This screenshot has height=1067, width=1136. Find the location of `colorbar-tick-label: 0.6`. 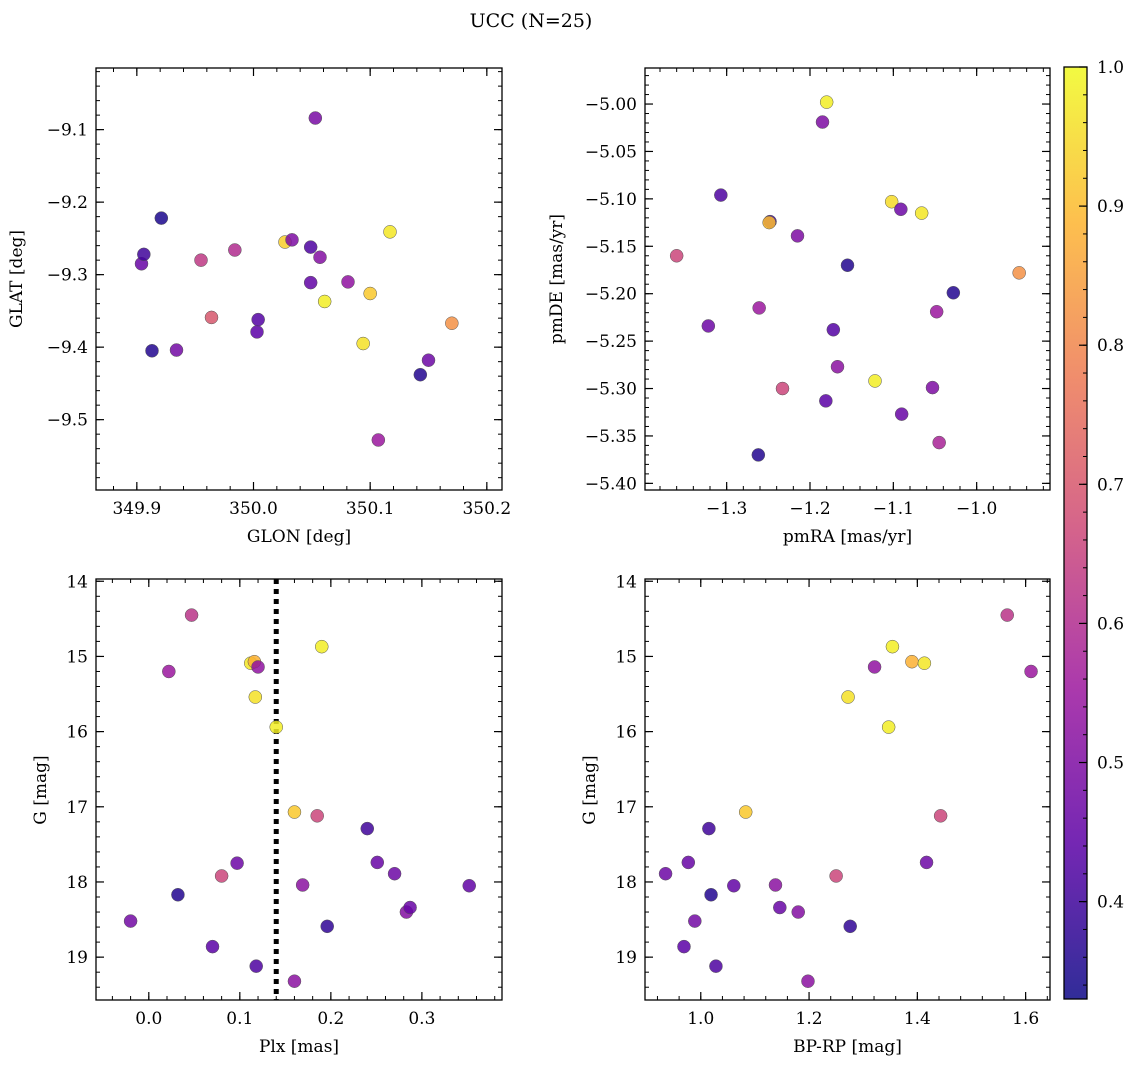

colorbar-tick-label: 0.6 is located at coordinates (1110, 624).